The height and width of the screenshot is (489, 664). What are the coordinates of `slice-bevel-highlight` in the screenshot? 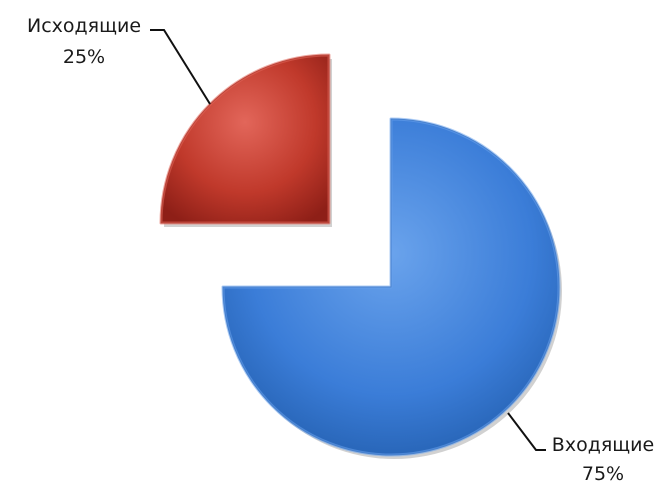 It's located at (245, 139).